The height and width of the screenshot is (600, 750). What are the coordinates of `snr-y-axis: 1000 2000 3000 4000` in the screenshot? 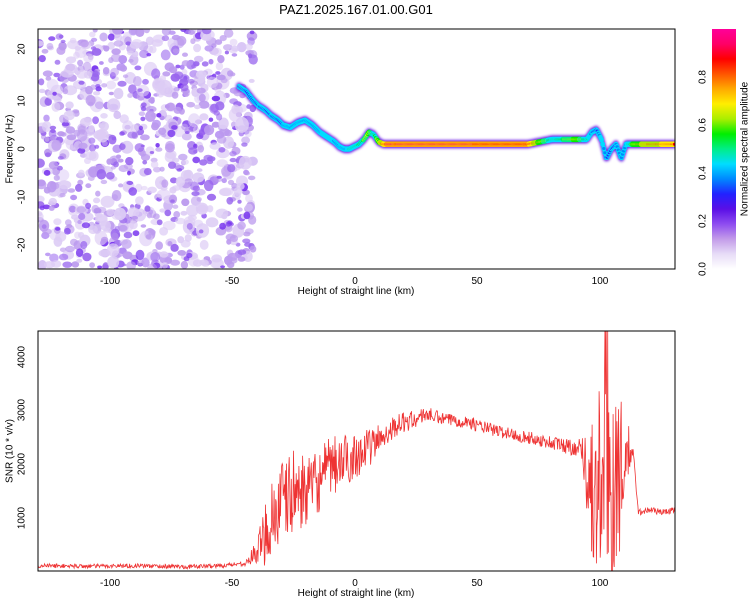 It's located at (22, 437).